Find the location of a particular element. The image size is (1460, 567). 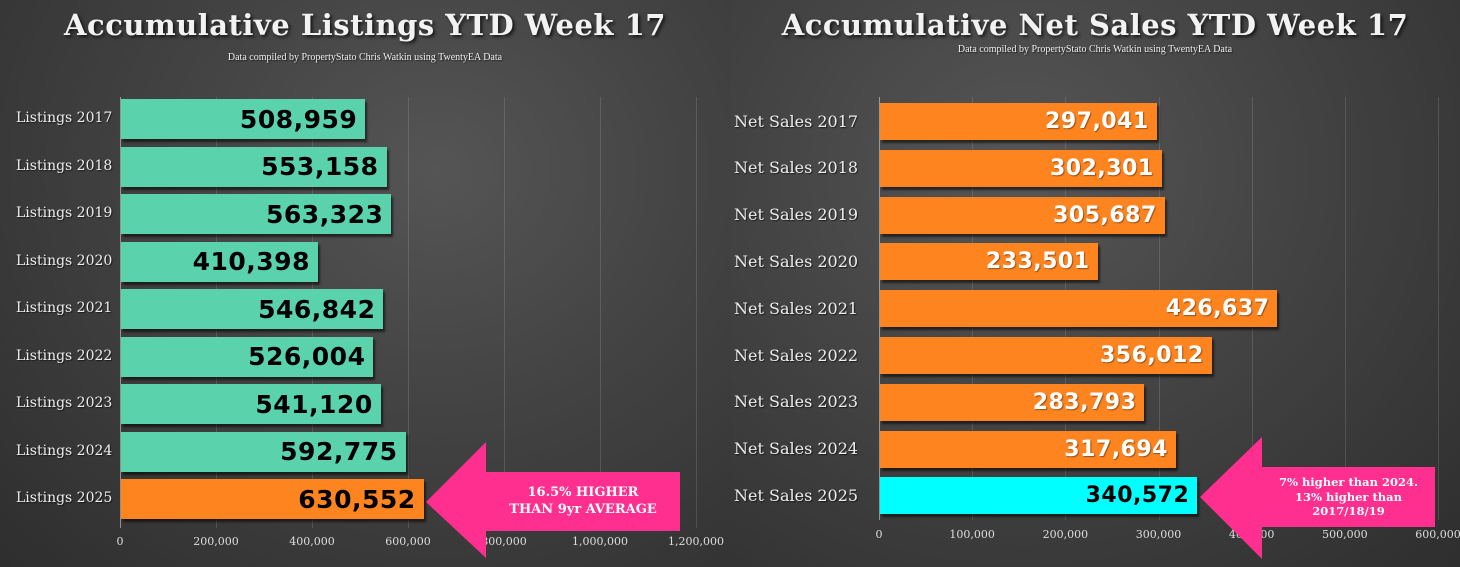

category-label: Net Sales 2017 is located at coordinates (796, 121).